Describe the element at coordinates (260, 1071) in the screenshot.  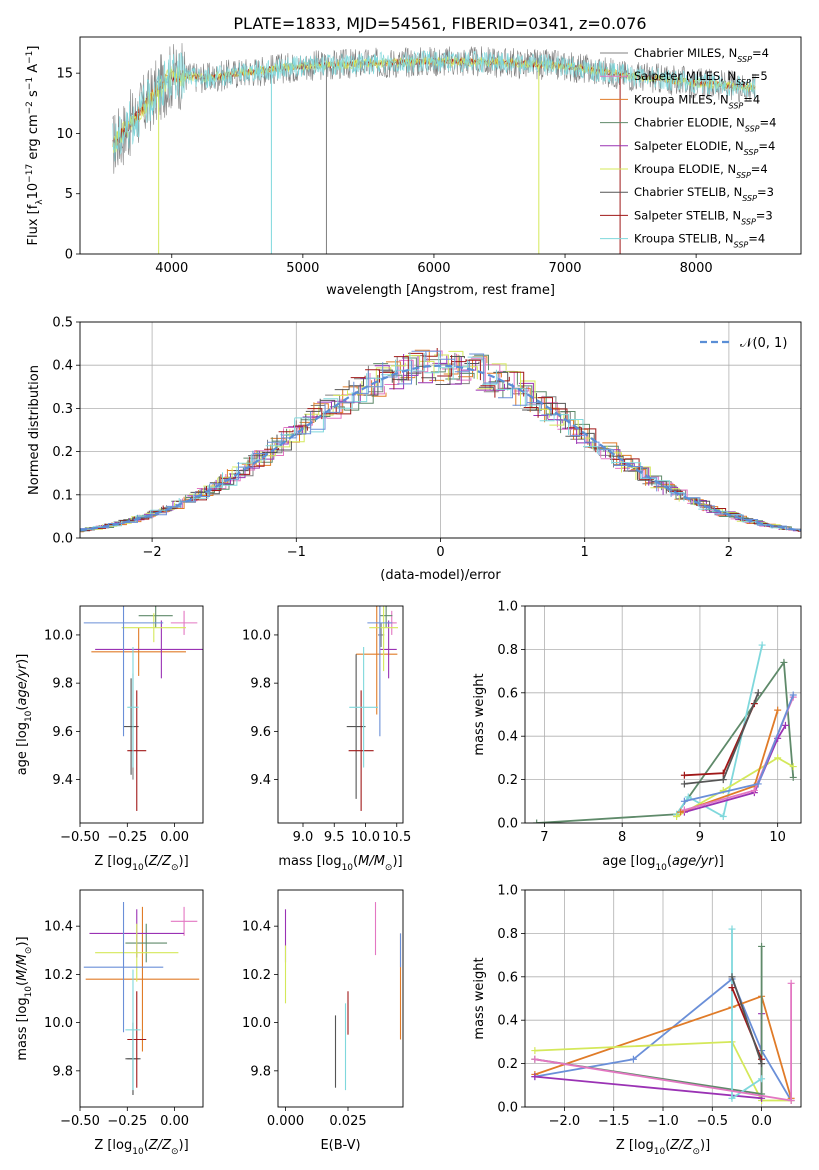
I see `y-tick-label: 9.8` at that location.